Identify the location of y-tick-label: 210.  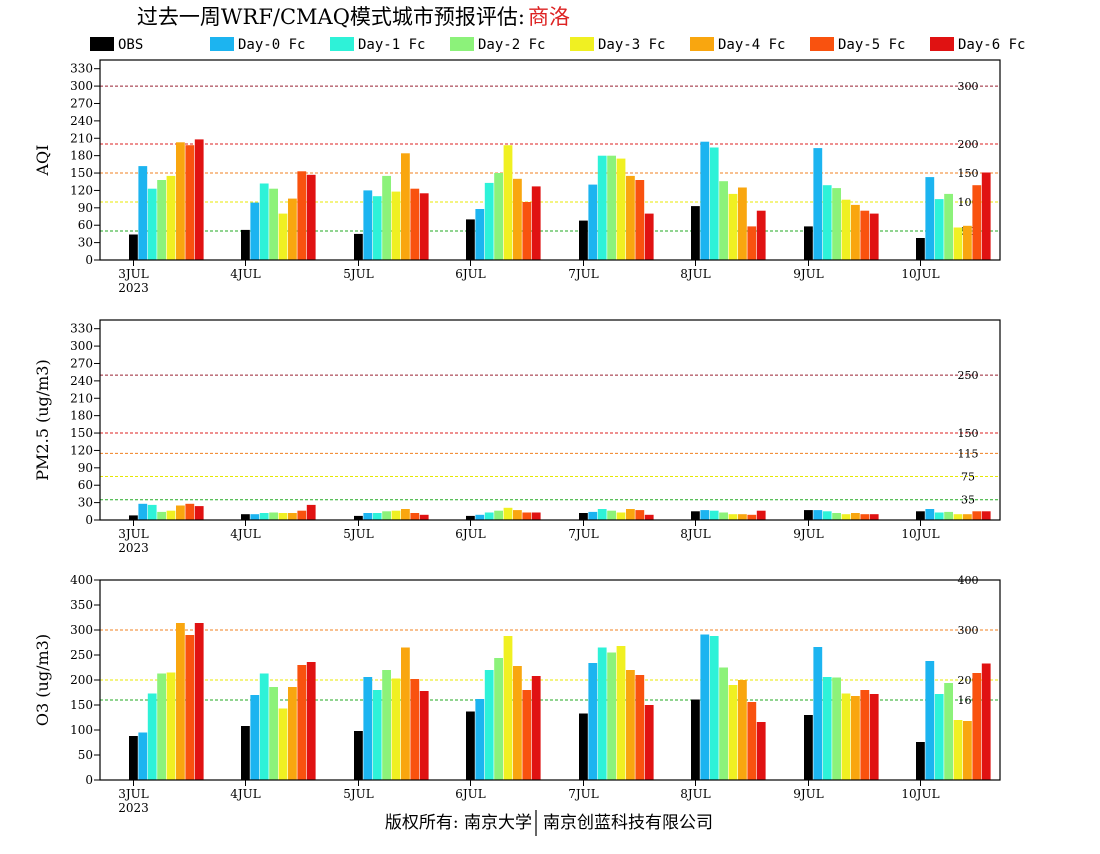
(81, 398).